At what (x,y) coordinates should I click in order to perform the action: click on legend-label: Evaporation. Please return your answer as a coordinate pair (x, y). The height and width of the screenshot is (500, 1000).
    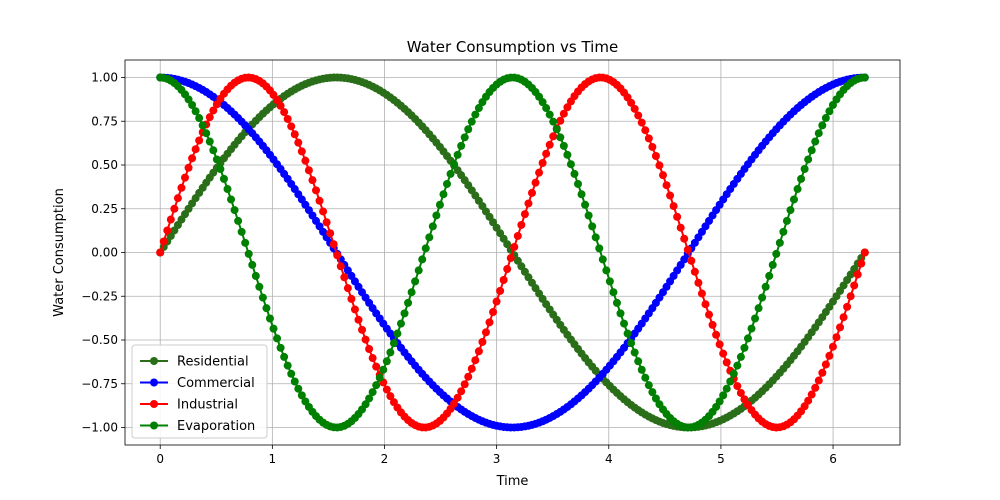
    Looking at the image, I should click on (216, 426).